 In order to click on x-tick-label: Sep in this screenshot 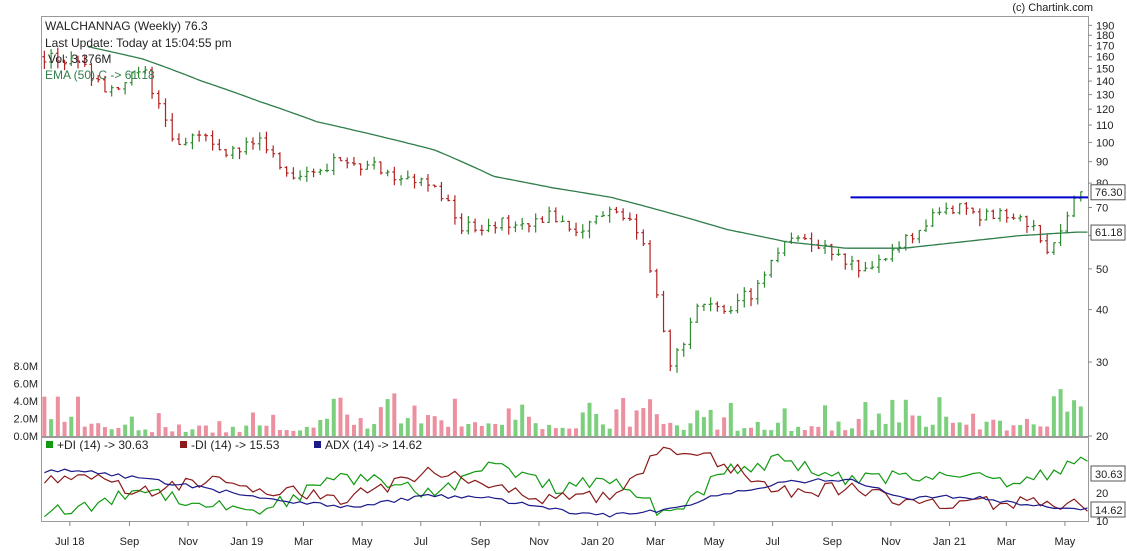, I will do `click(481, 542)`.